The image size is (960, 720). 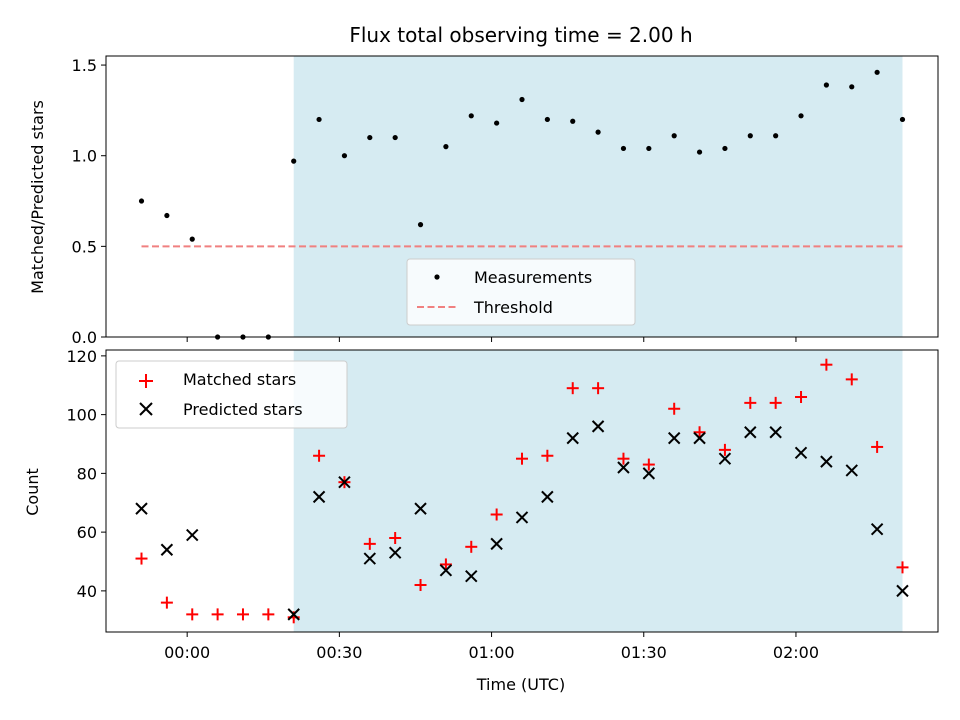 I want to click on legend-matched-marker, so click(x=146, y=381).